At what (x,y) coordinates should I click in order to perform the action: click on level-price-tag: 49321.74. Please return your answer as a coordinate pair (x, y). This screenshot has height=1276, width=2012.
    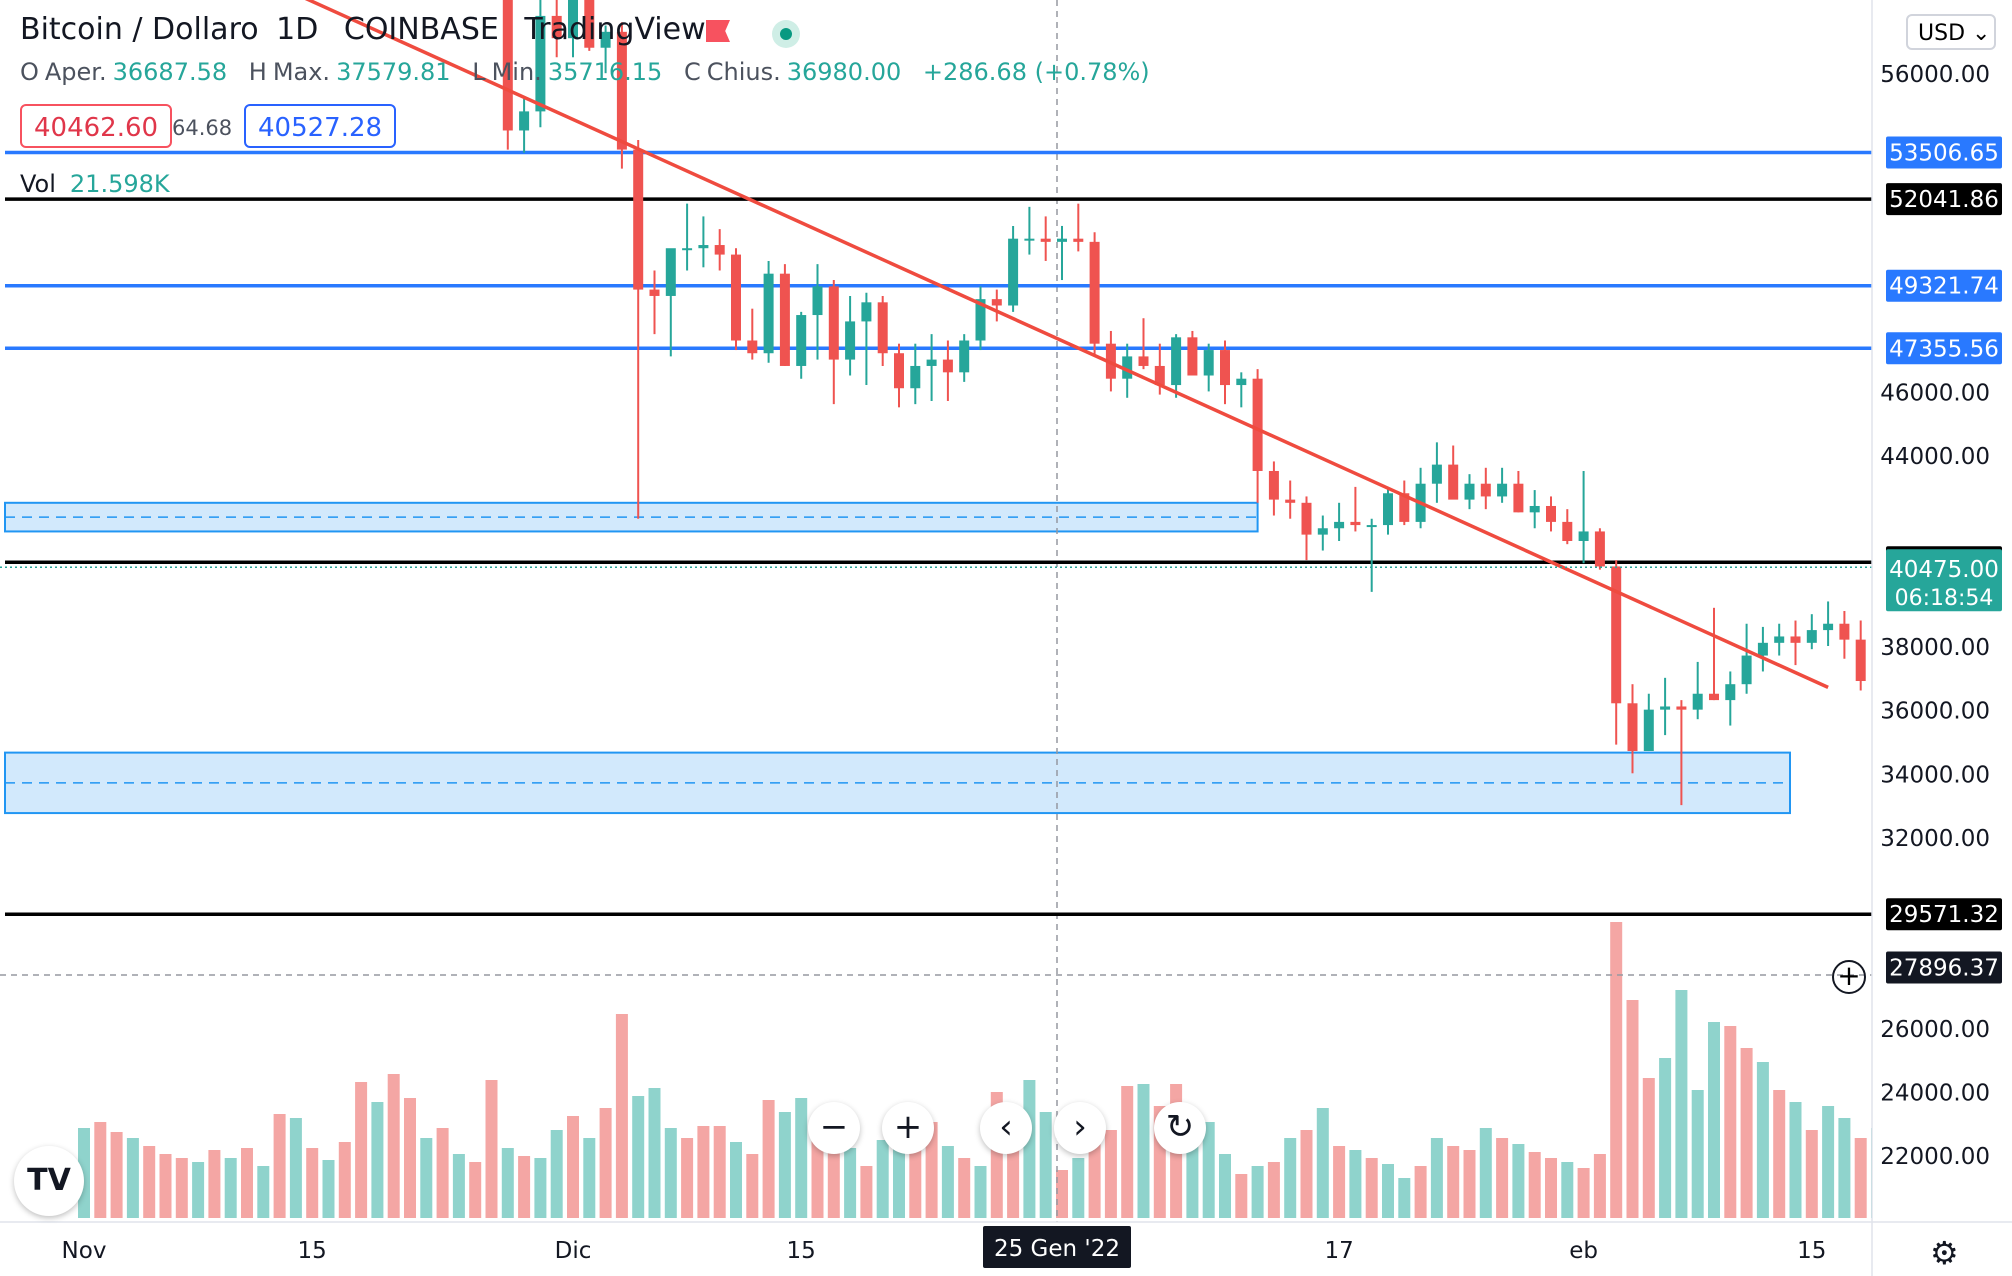
    Looking at the image, I should click on (1944, 287).